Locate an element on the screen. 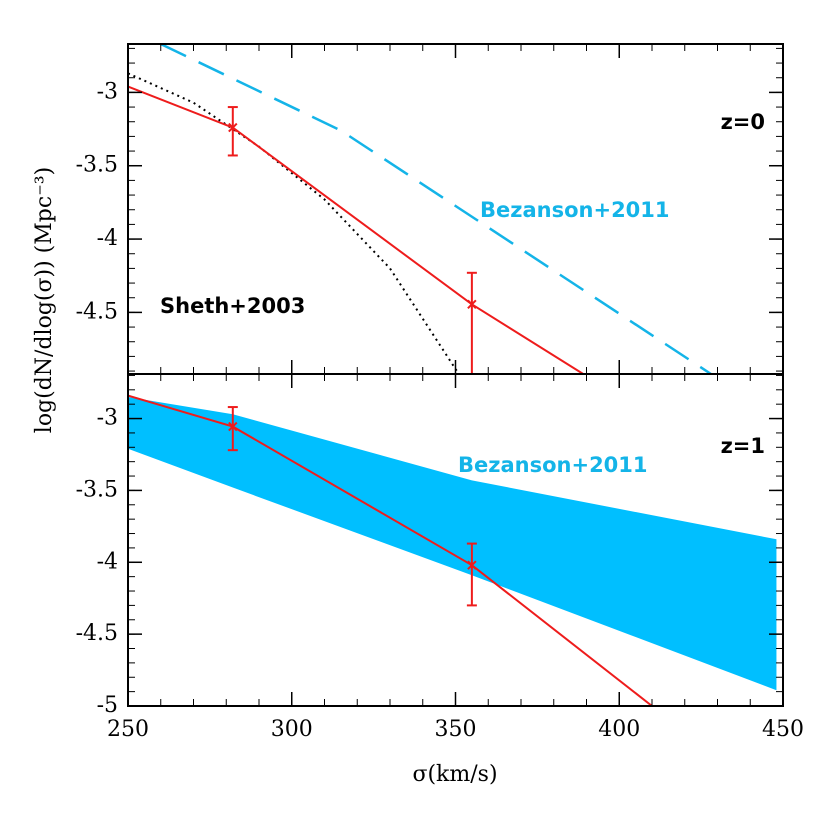 This screenshot has width=830, height=830. x-tick-label: 300 is located at coordinates (292, 729).